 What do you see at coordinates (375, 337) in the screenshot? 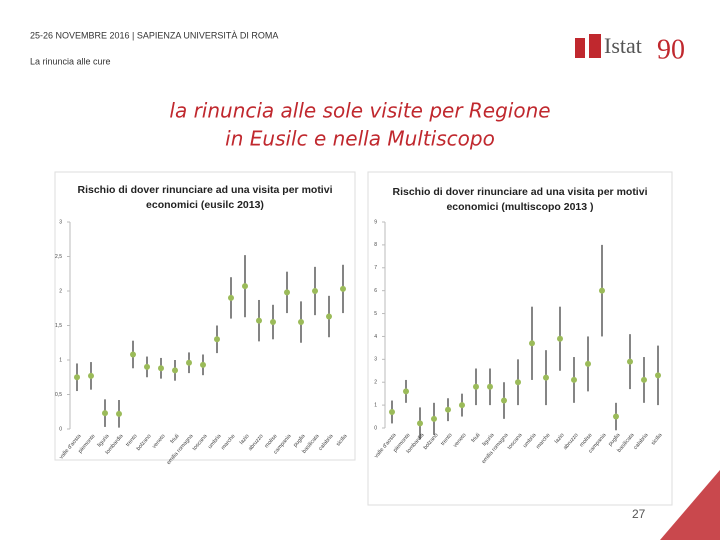
I see `y-tick-label: 4` at bounding box center [375, 337].